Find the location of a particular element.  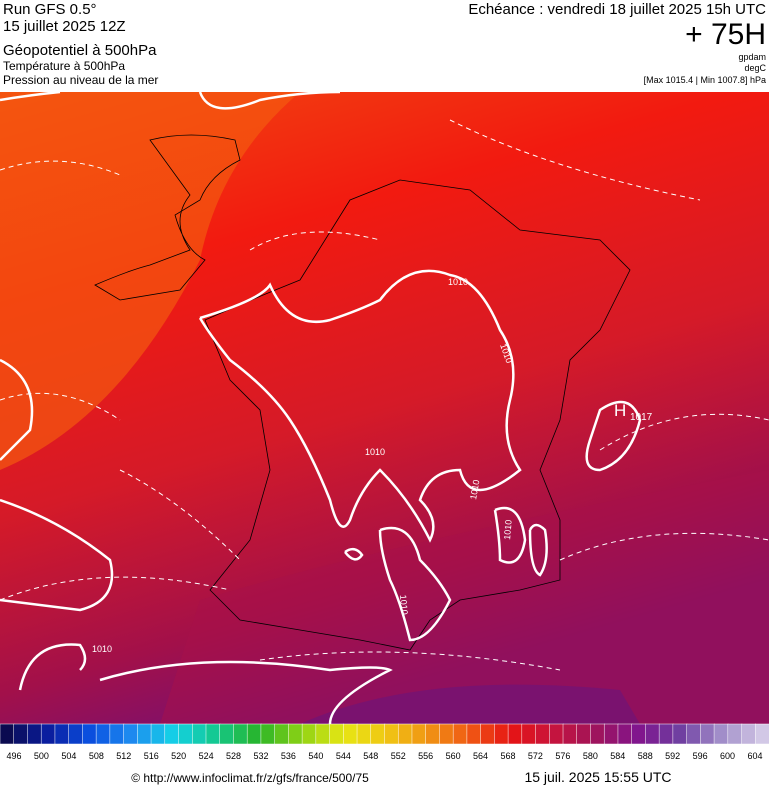

colorbar-label: 532 is located at coordinates (260, 756).